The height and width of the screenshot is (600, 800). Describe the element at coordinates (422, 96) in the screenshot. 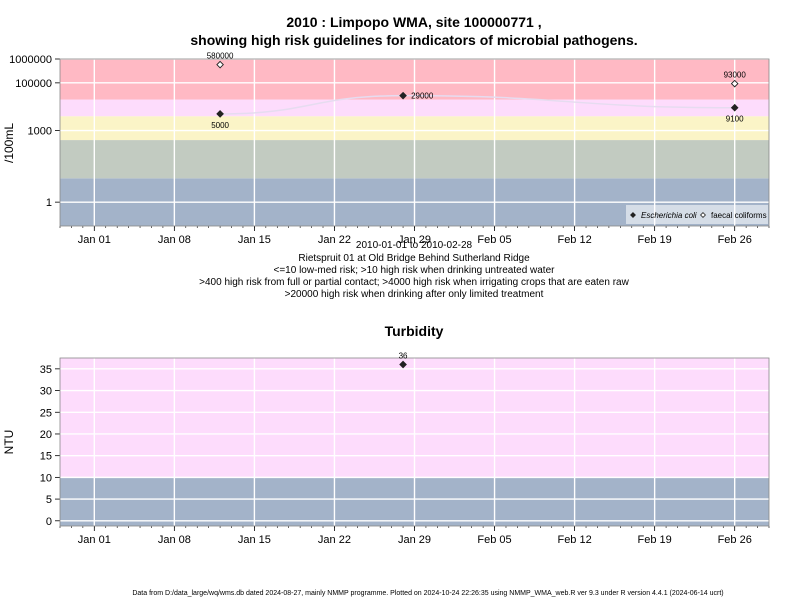

I see `data-label: 29000` at that location.